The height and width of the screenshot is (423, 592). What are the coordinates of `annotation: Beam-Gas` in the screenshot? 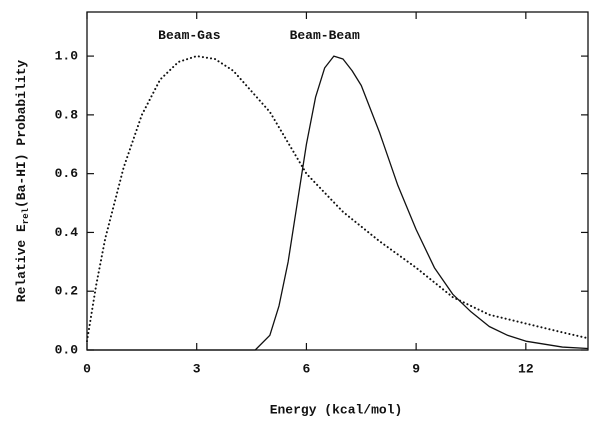 It's located at (189, 35).